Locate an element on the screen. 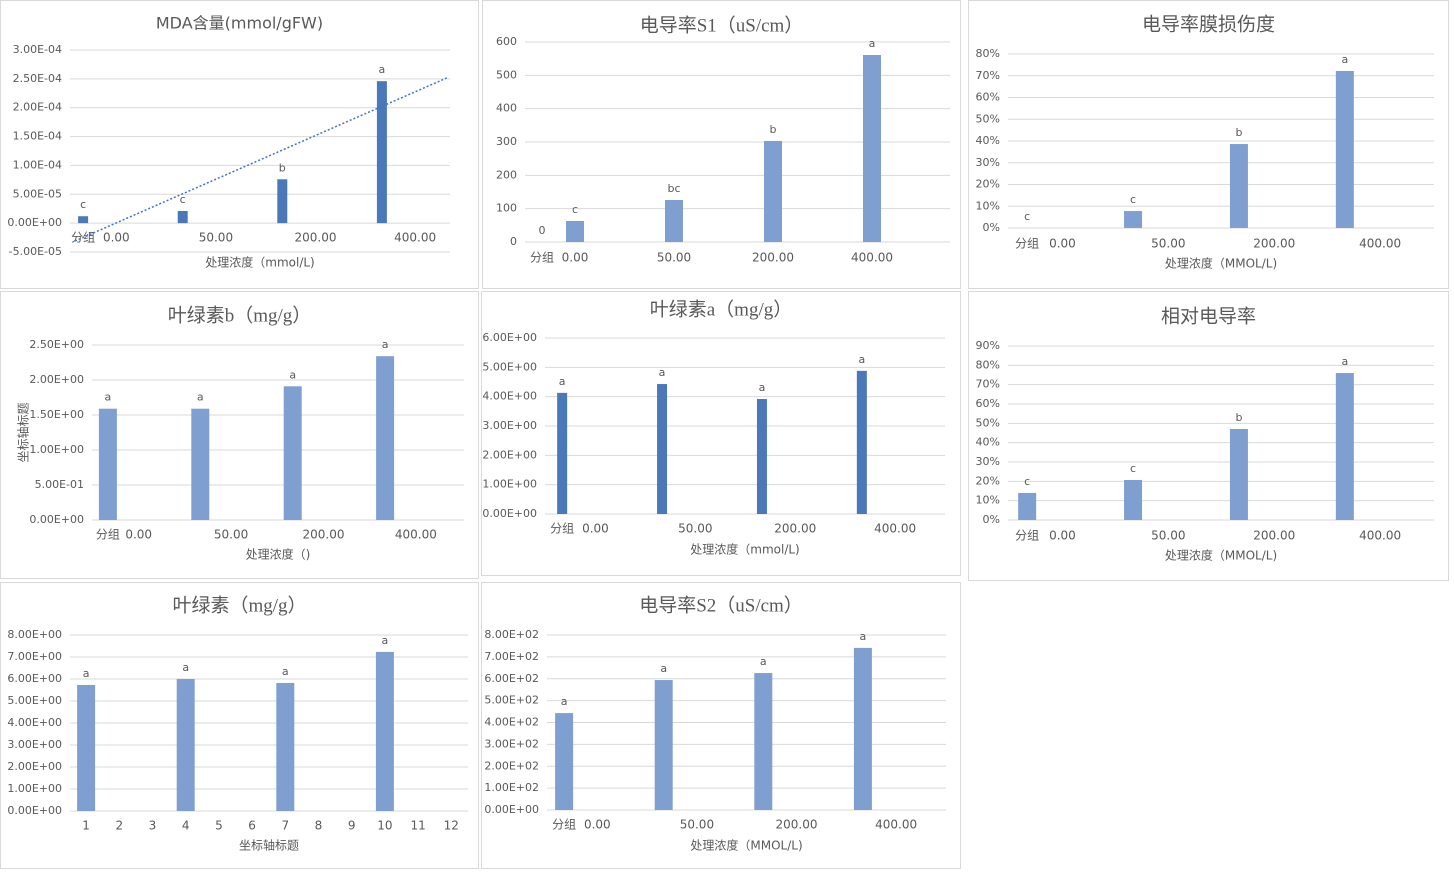 The height and width of the screenshot is (876, 1454). y-tick-label: 5.00E+02 is located at coordinates (511, 700).